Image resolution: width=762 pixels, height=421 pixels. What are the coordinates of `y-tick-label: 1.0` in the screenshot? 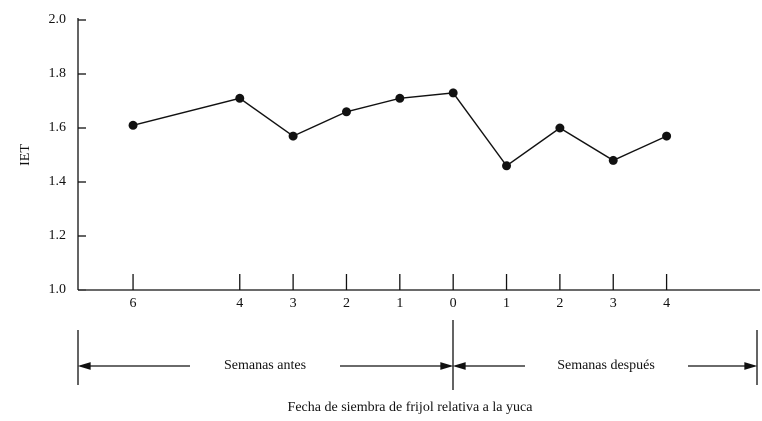 It's located at (58, 289).